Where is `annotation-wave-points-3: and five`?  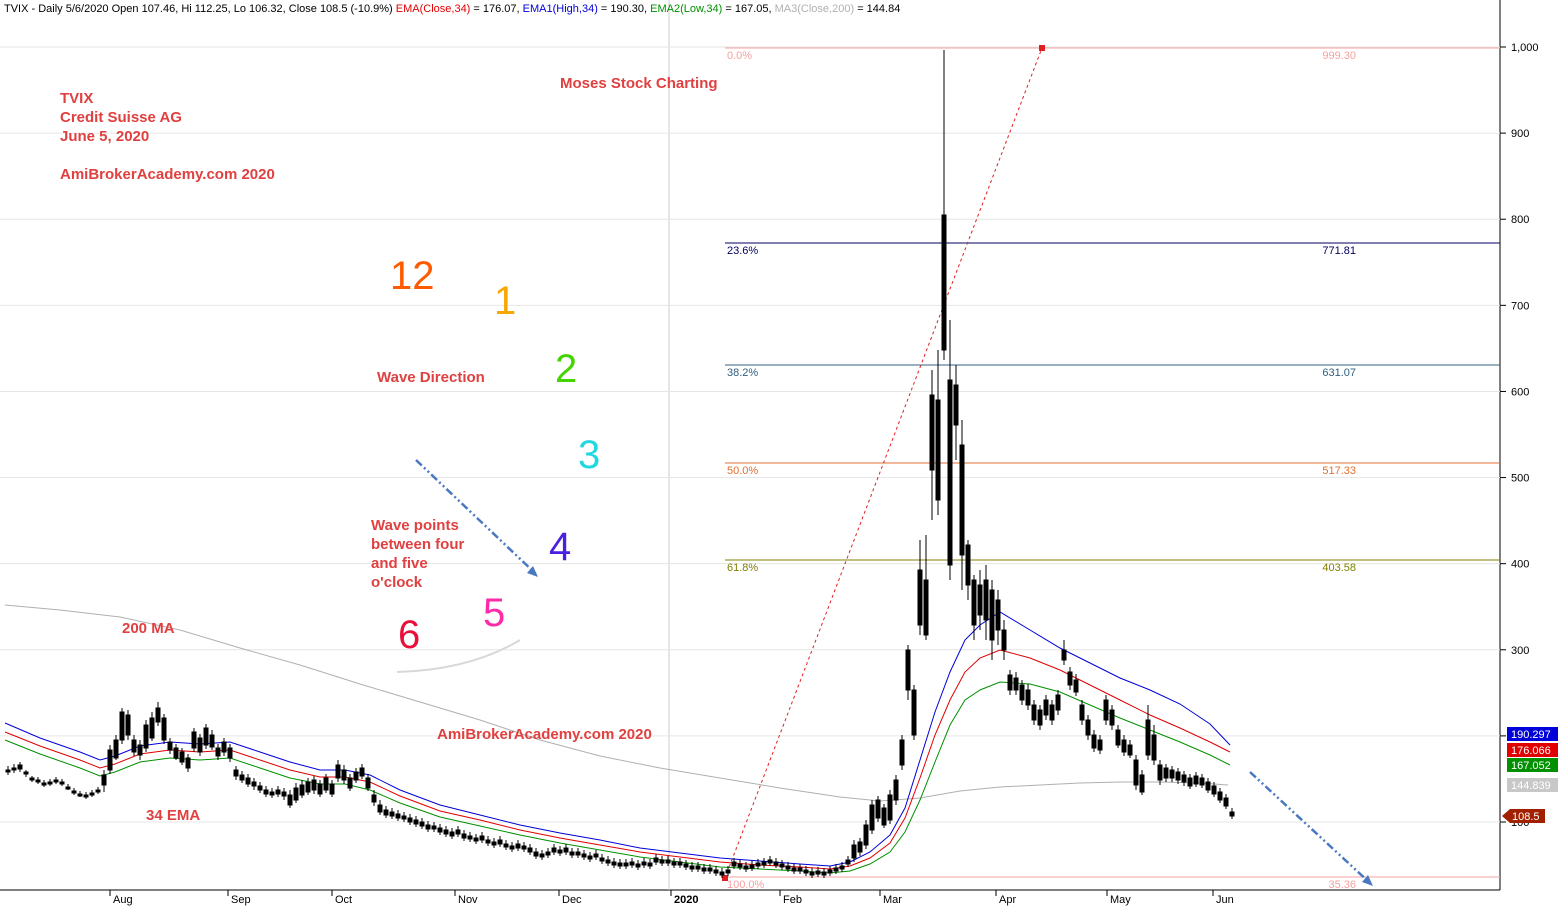 annotation-wave-points-3: and five is located at coordinates (399, 563).